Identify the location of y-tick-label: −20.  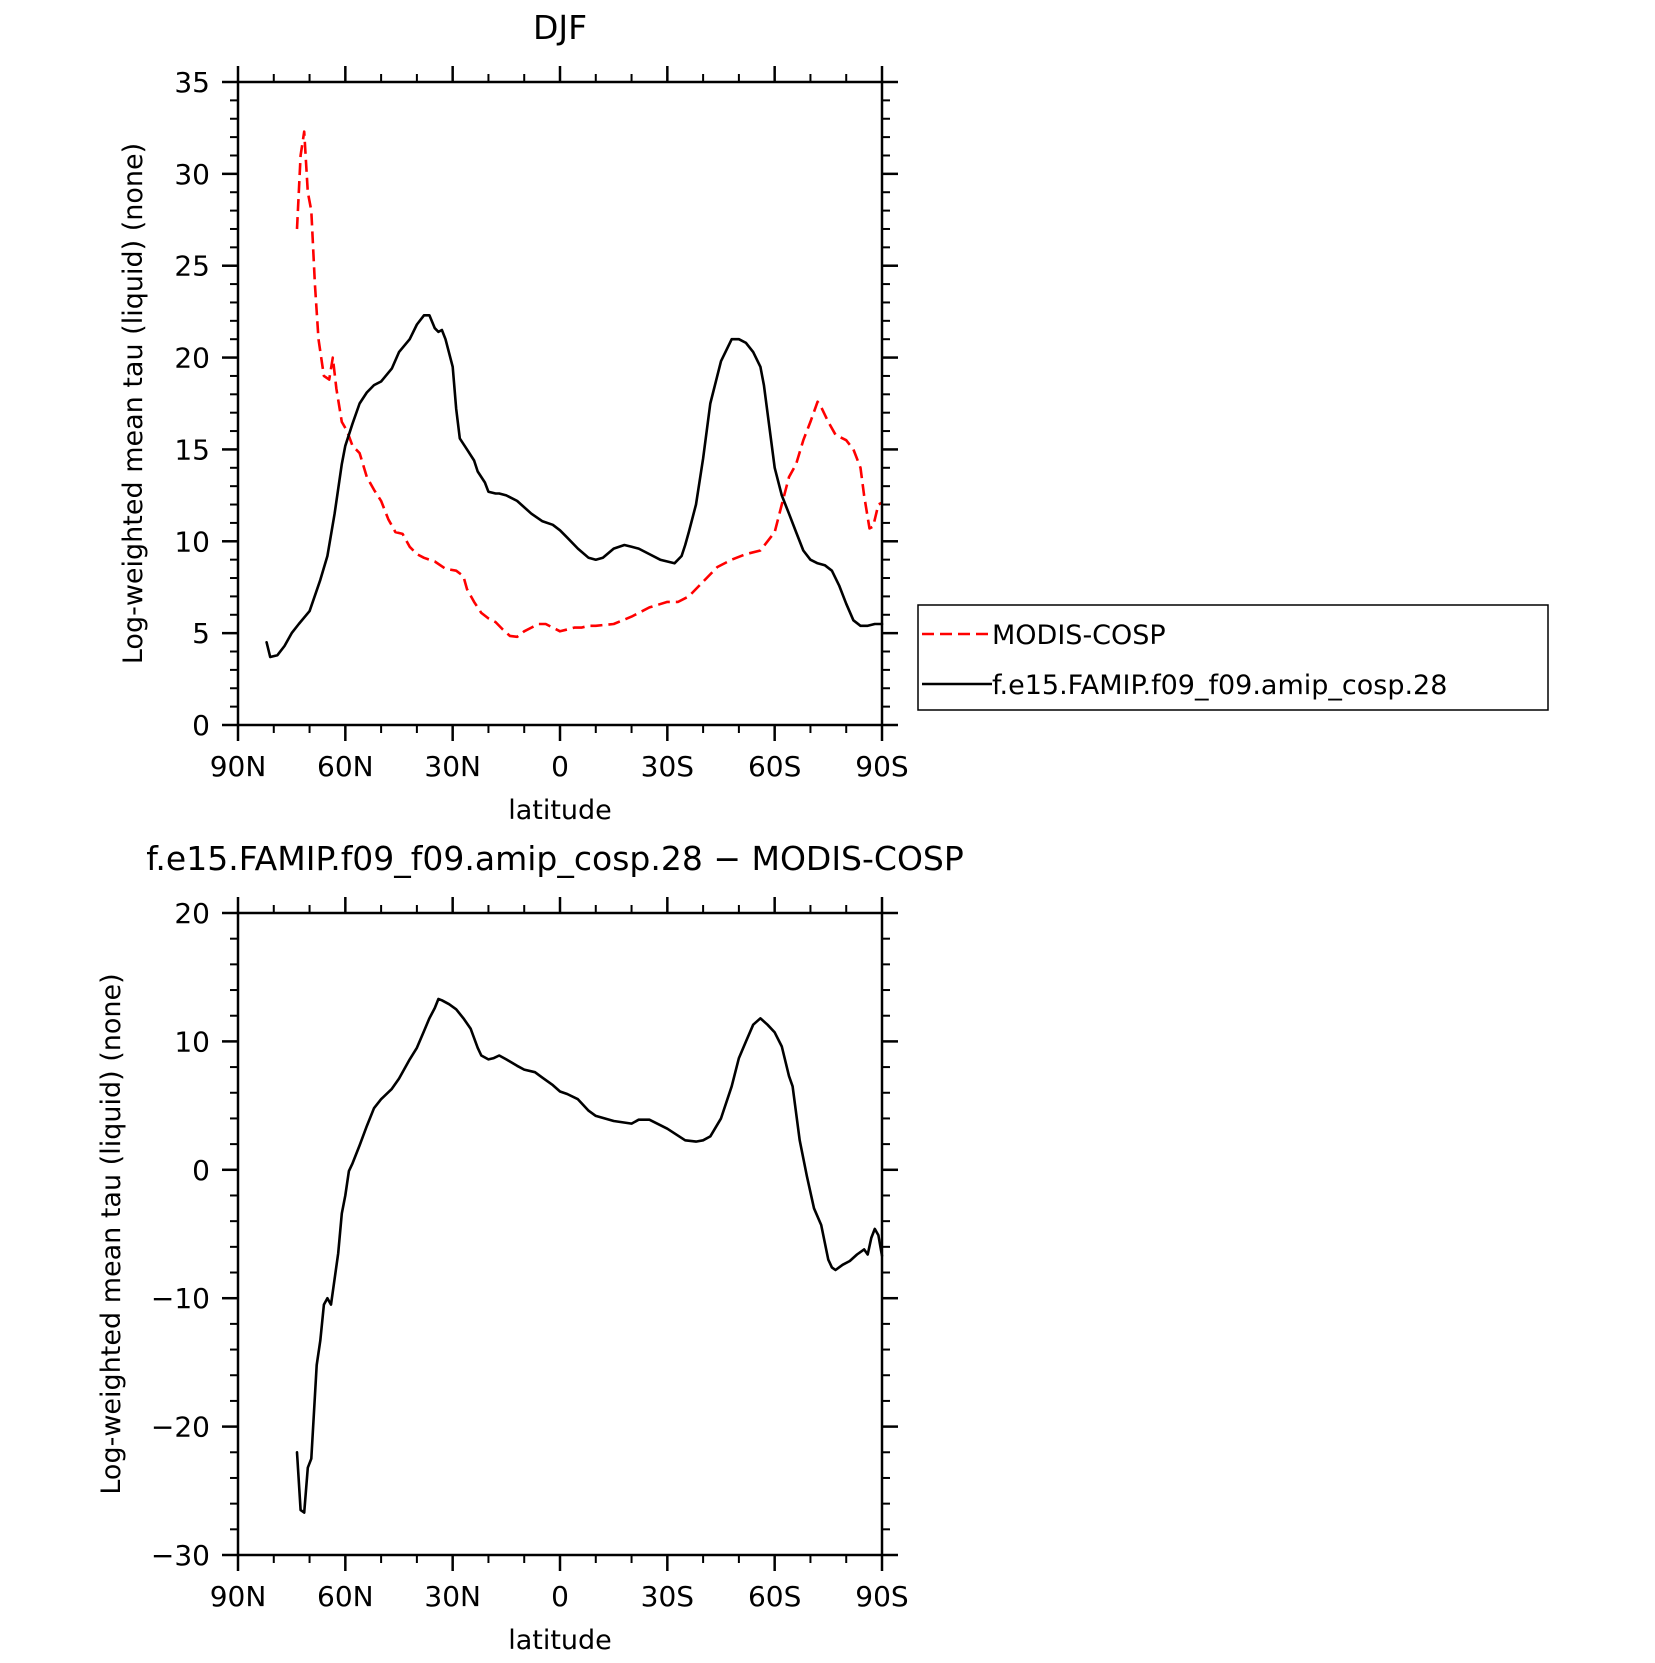
(180, 1427).